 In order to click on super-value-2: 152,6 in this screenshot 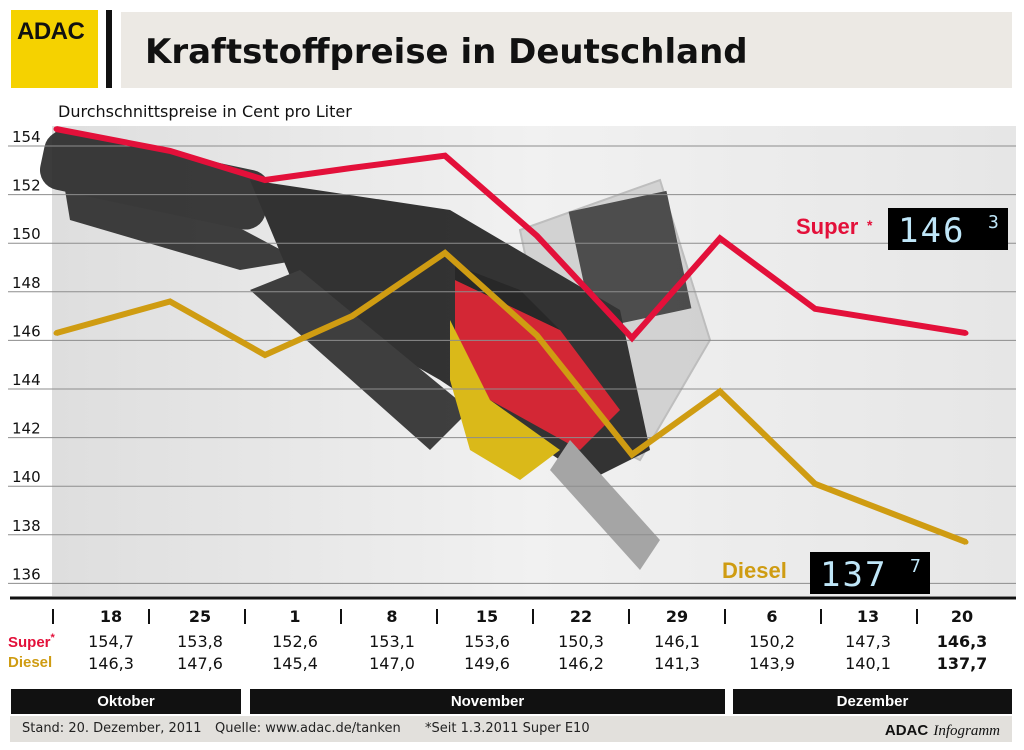, I will do `click(295, 641)`.